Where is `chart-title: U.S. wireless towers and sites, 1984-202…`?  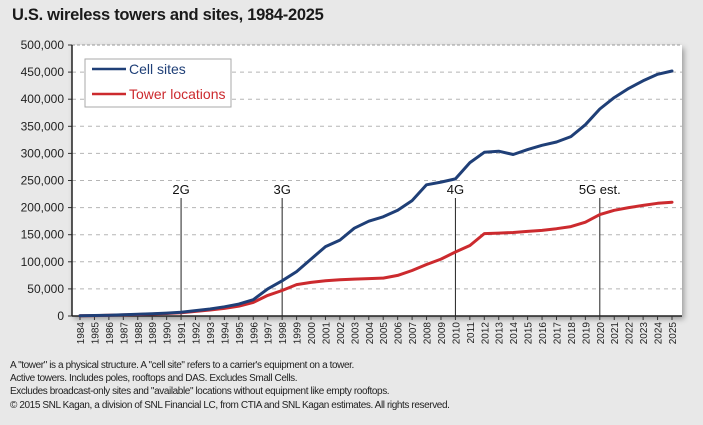
chart-title: U.S. wireless towers and sites, 1984-202… is located at coordinates (168, 15).